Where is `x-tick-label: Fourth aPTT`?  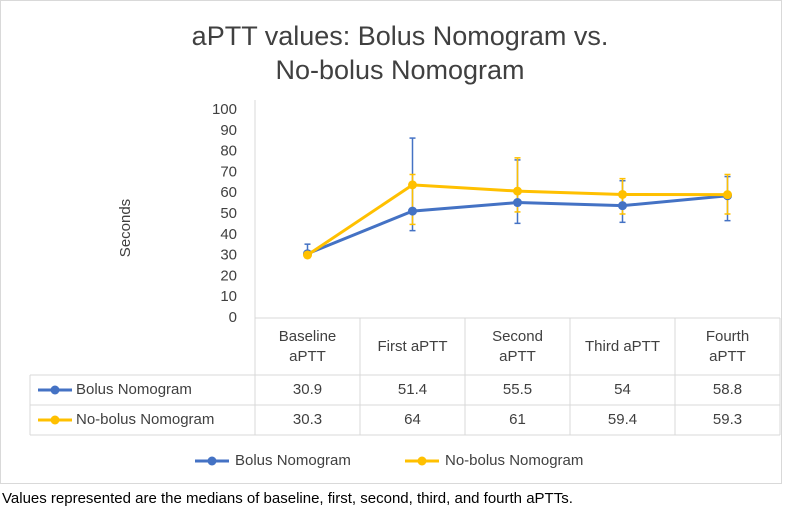
x-tick-label: Fourth aPTT is located at coordinates (727, 346).